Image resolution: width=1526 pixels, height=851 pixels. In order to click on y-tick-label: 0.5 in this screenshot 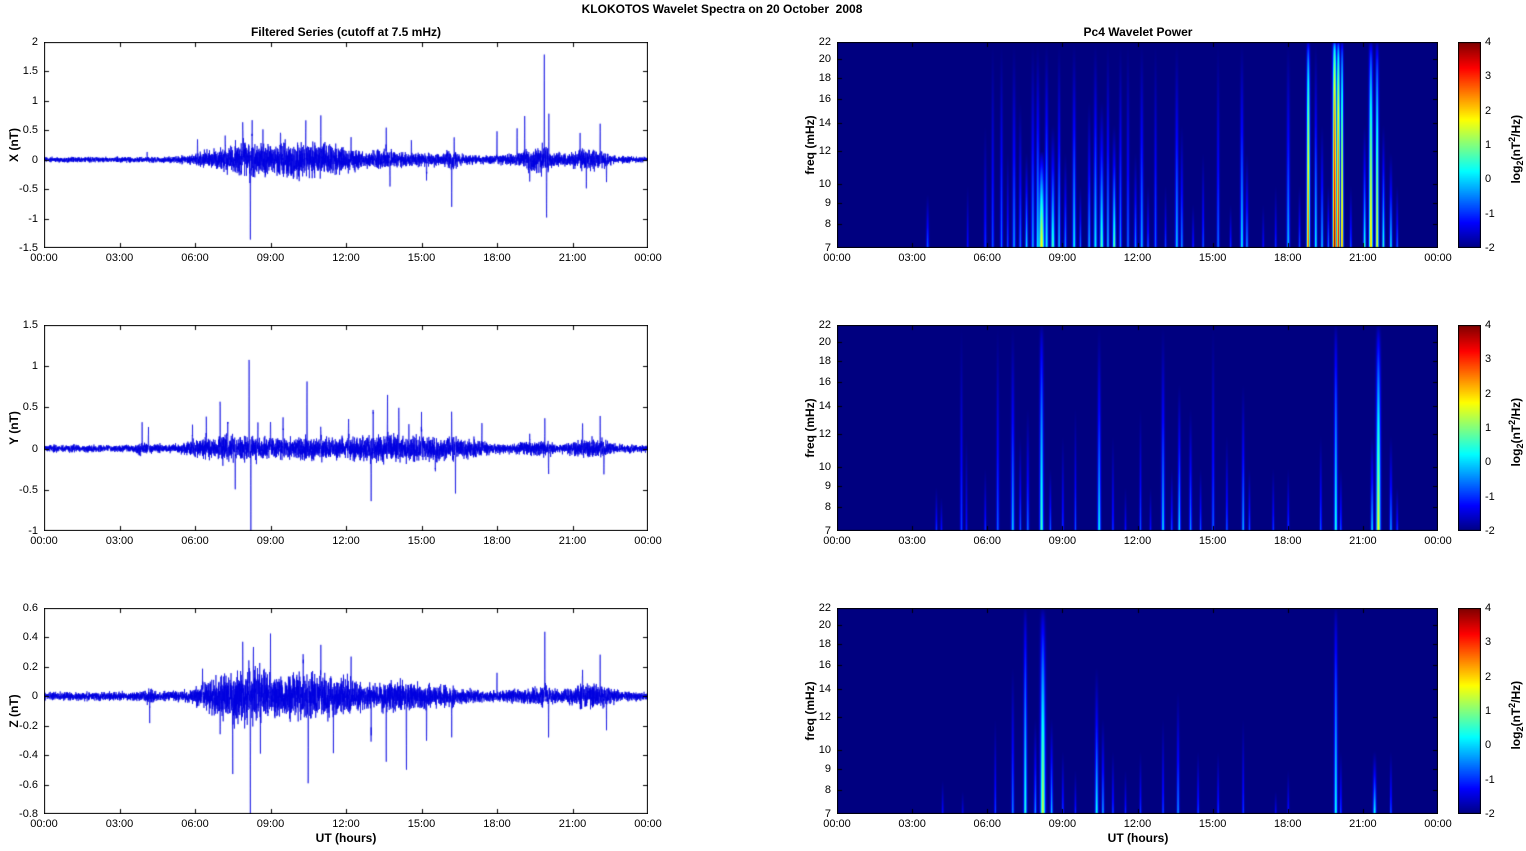, I will do `click(30, 407)`.